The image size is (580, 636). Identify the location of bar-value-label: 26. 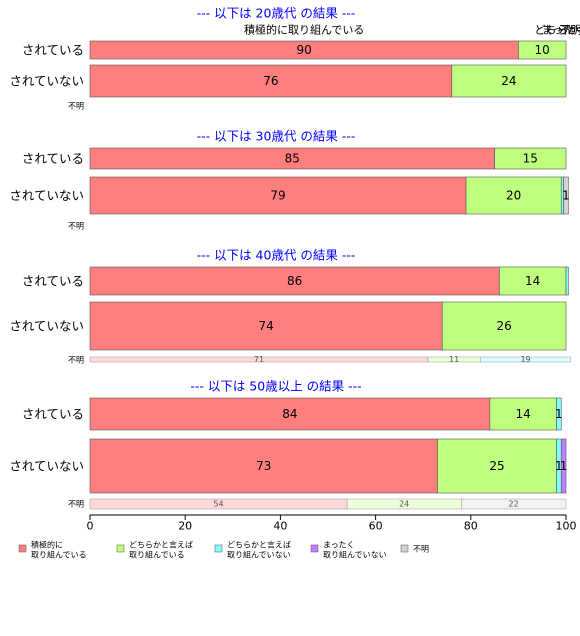
(503, 326).